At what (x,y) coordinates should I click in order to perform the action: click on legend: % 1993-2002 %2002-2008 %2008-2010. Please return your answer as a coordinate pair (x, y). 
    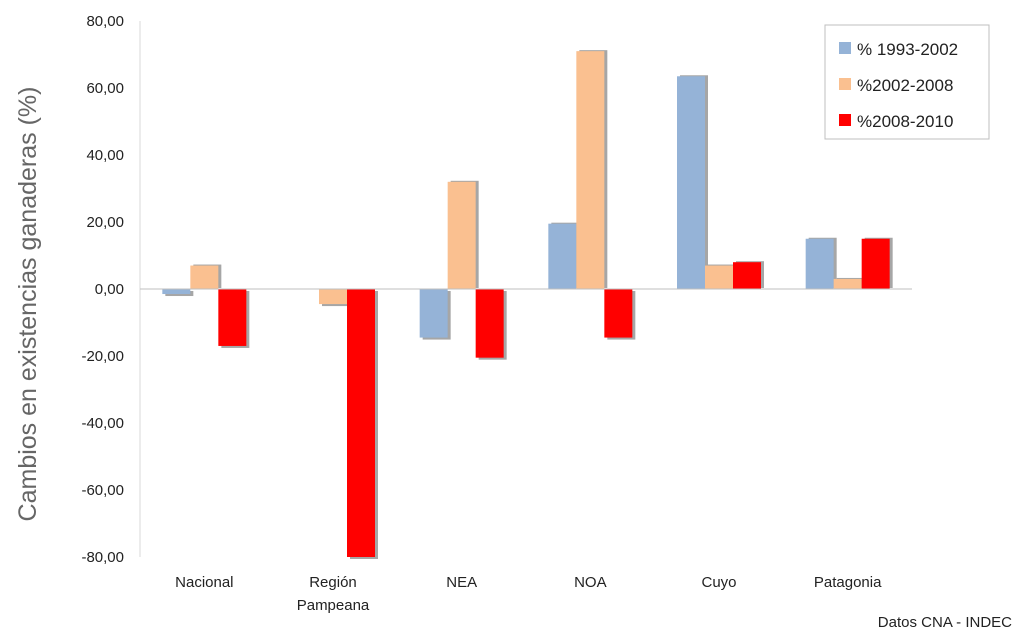
    Looking at the image, I should click on (907, 82).